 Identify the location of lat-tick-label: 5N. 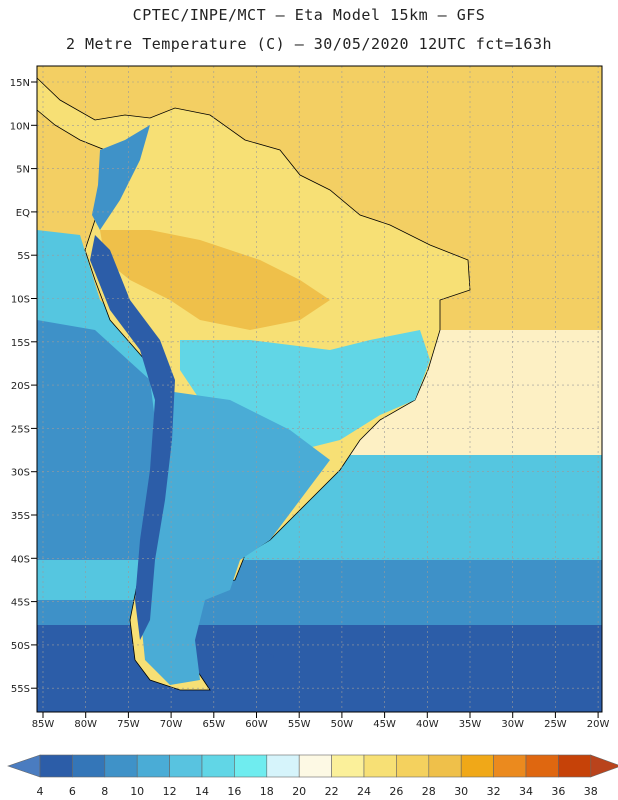
(23, 170).